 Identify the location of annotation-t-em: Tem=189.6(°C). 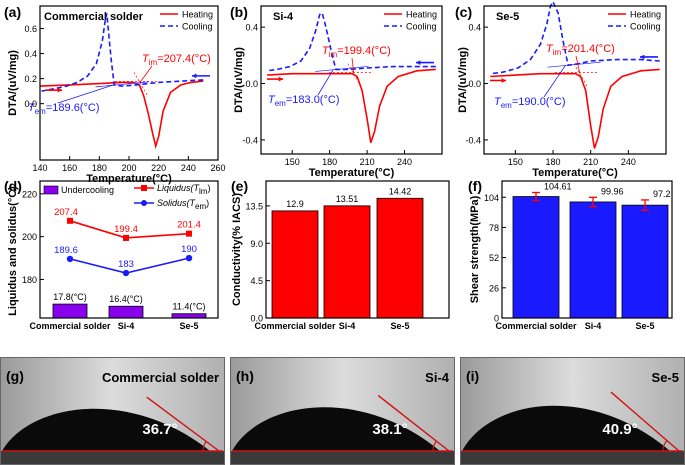
(63, 109).